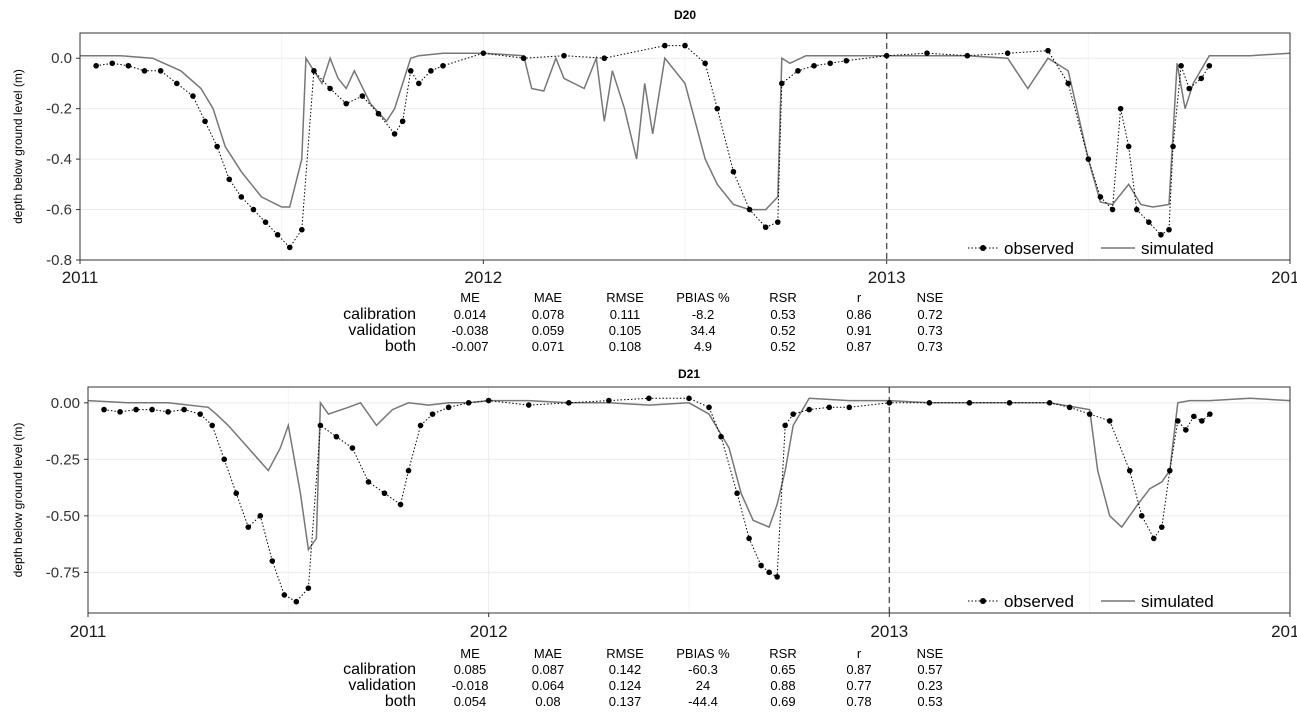 The image size is (1297, 712). Describe the element at coordinates (470, 701) in the screenshot. I see `stats-cell: 0.054` at that location.